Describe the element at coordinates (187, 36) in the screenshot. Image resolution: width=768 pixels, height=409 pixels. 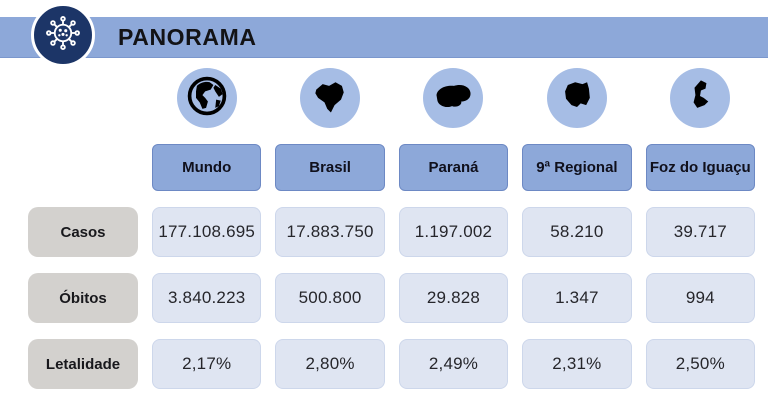
I see `page-title: PANORAMA` at that location.